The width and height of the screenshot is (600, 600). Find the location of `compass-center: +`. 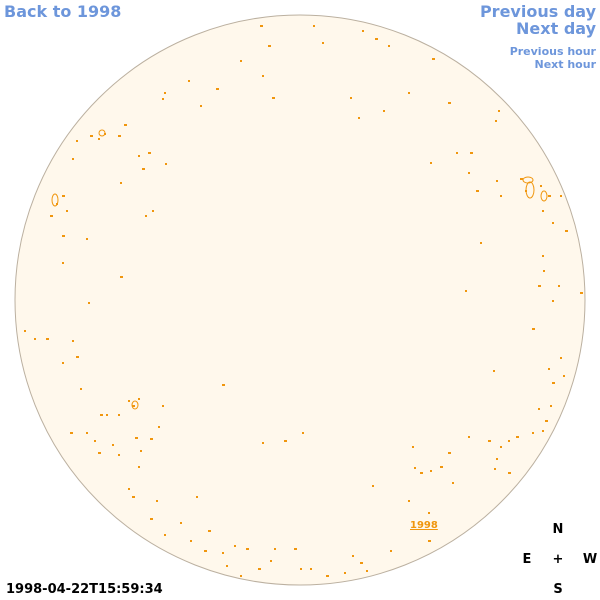

compass-center: + is located at coordinates (558, 559).